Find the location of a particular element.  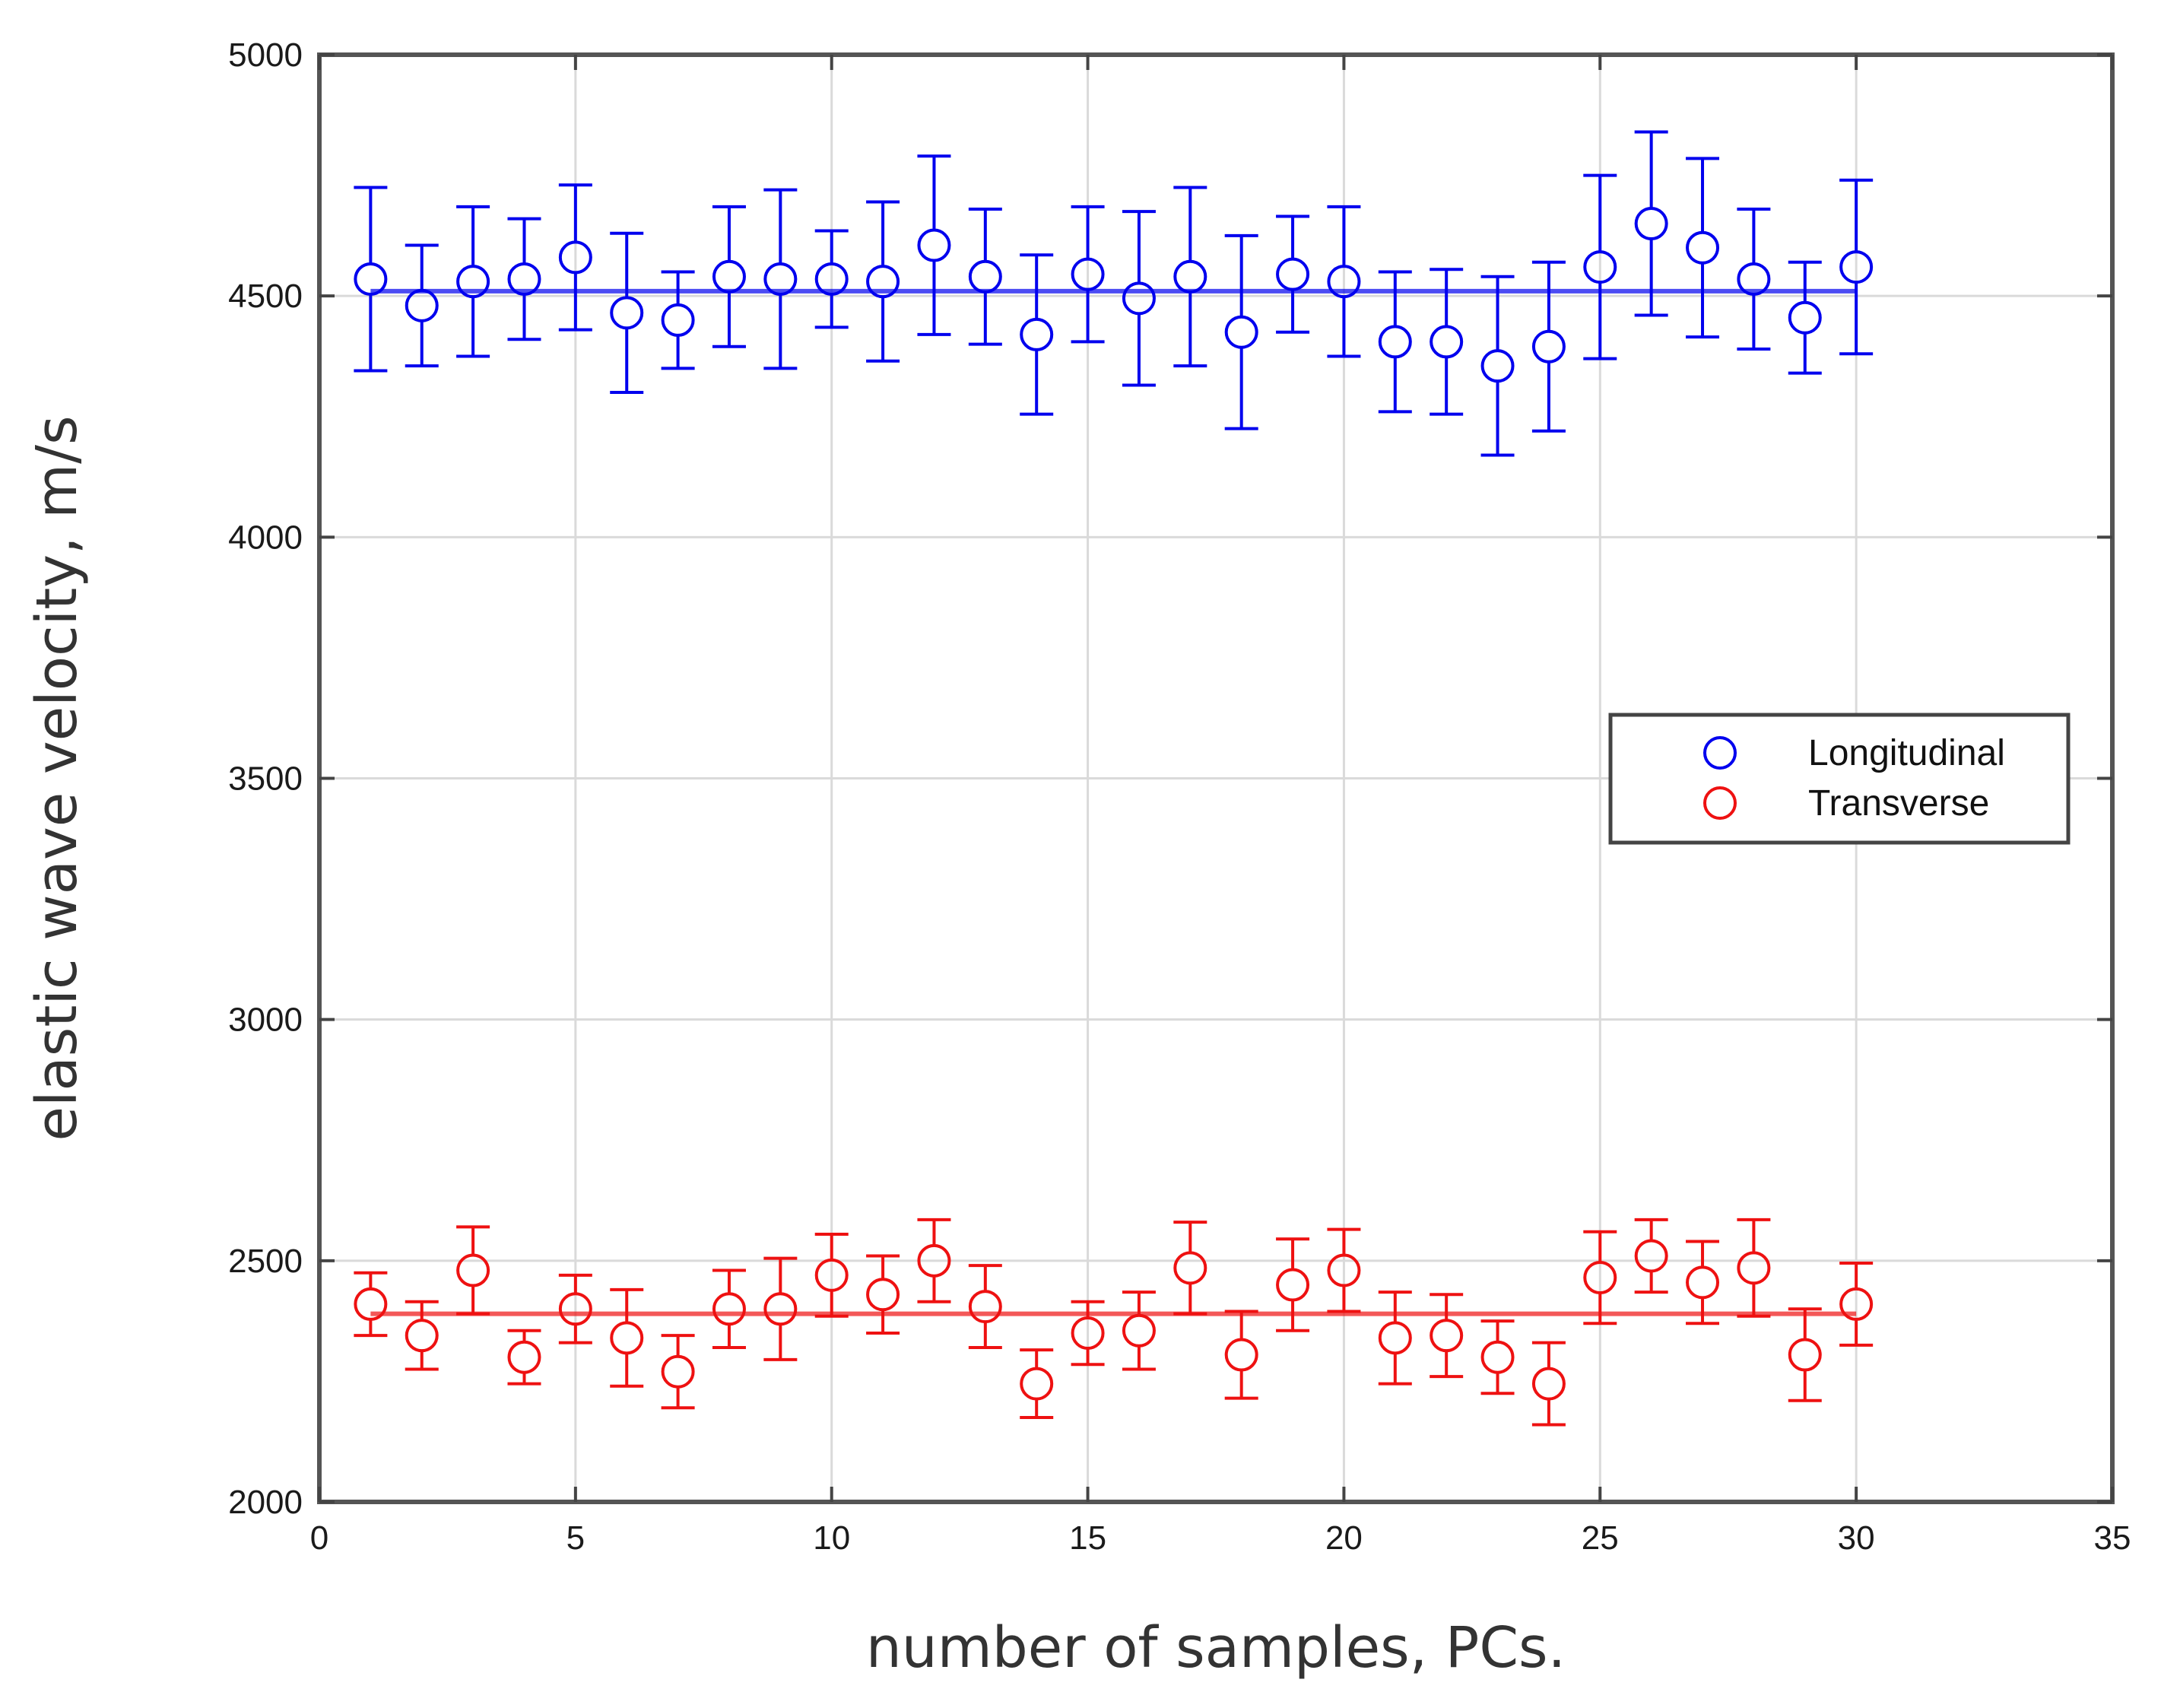

y-tick-label: 4000 is located at coordinates (265, 538).